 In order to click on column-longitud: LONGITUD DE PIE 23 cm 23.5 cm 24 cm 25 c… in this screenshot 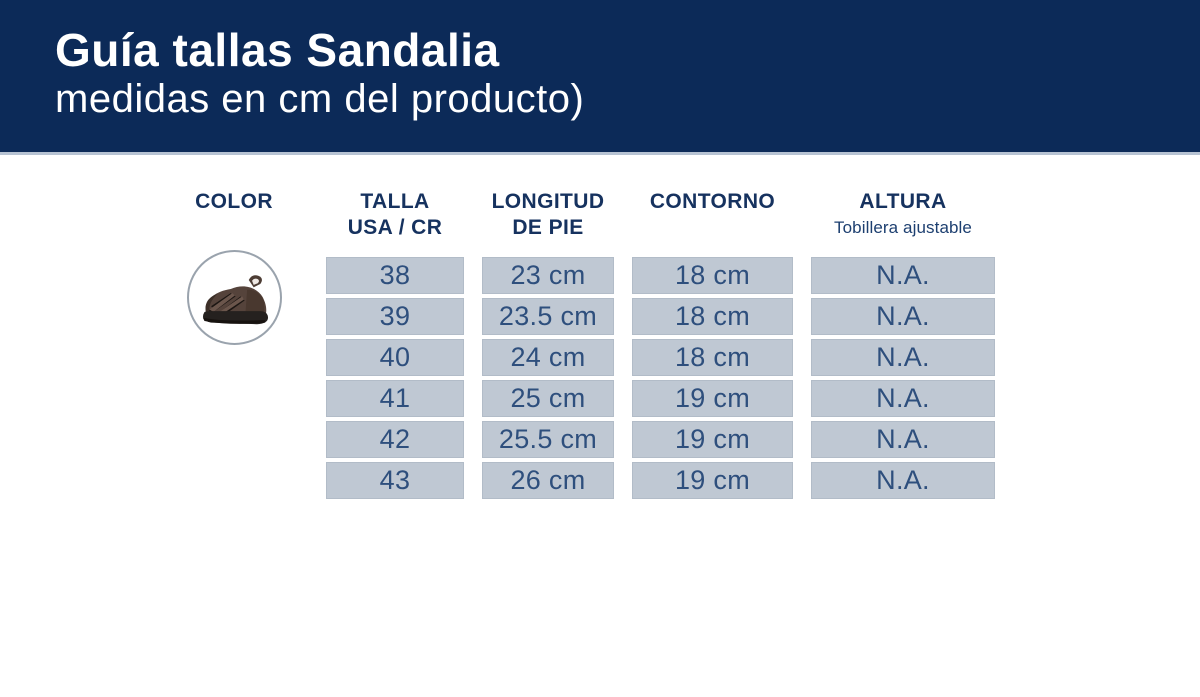, I will do `click(548, 344)`.